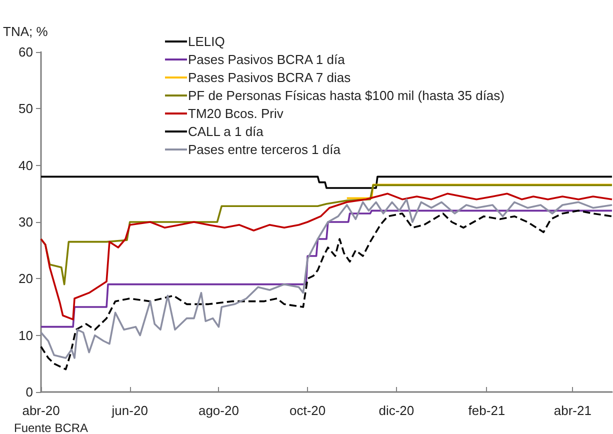 The height and width of the screenshot is (434, 613). Describe the element at coordinates (206, 41) in the screenshot. I see `legend-label: LELIQ` at that location.